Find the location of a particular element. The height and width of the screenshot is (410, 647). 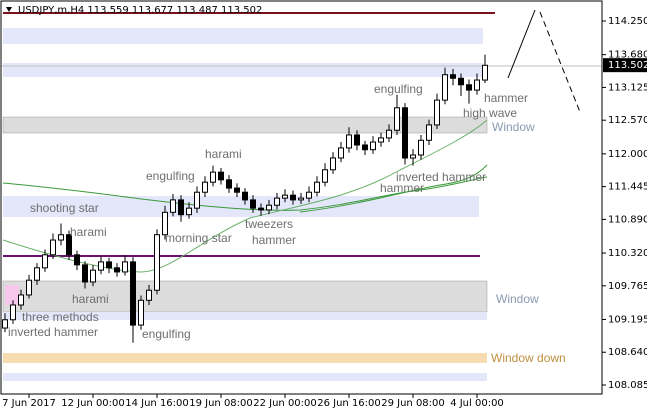

annotation: high wave is located at coordinates (490, 113).